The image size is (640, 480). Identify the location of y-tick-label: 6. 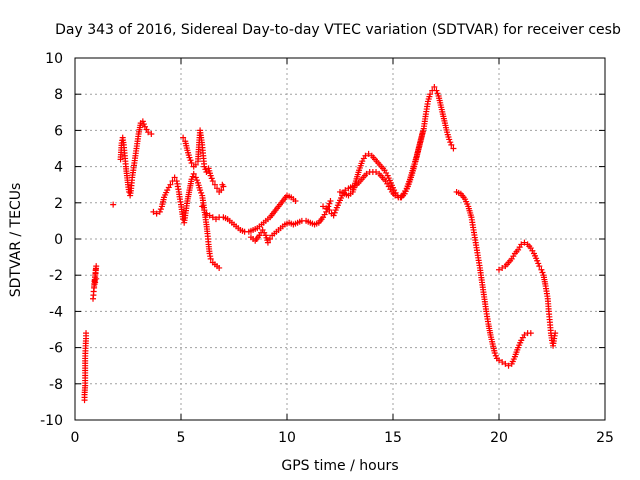
(58, 131).